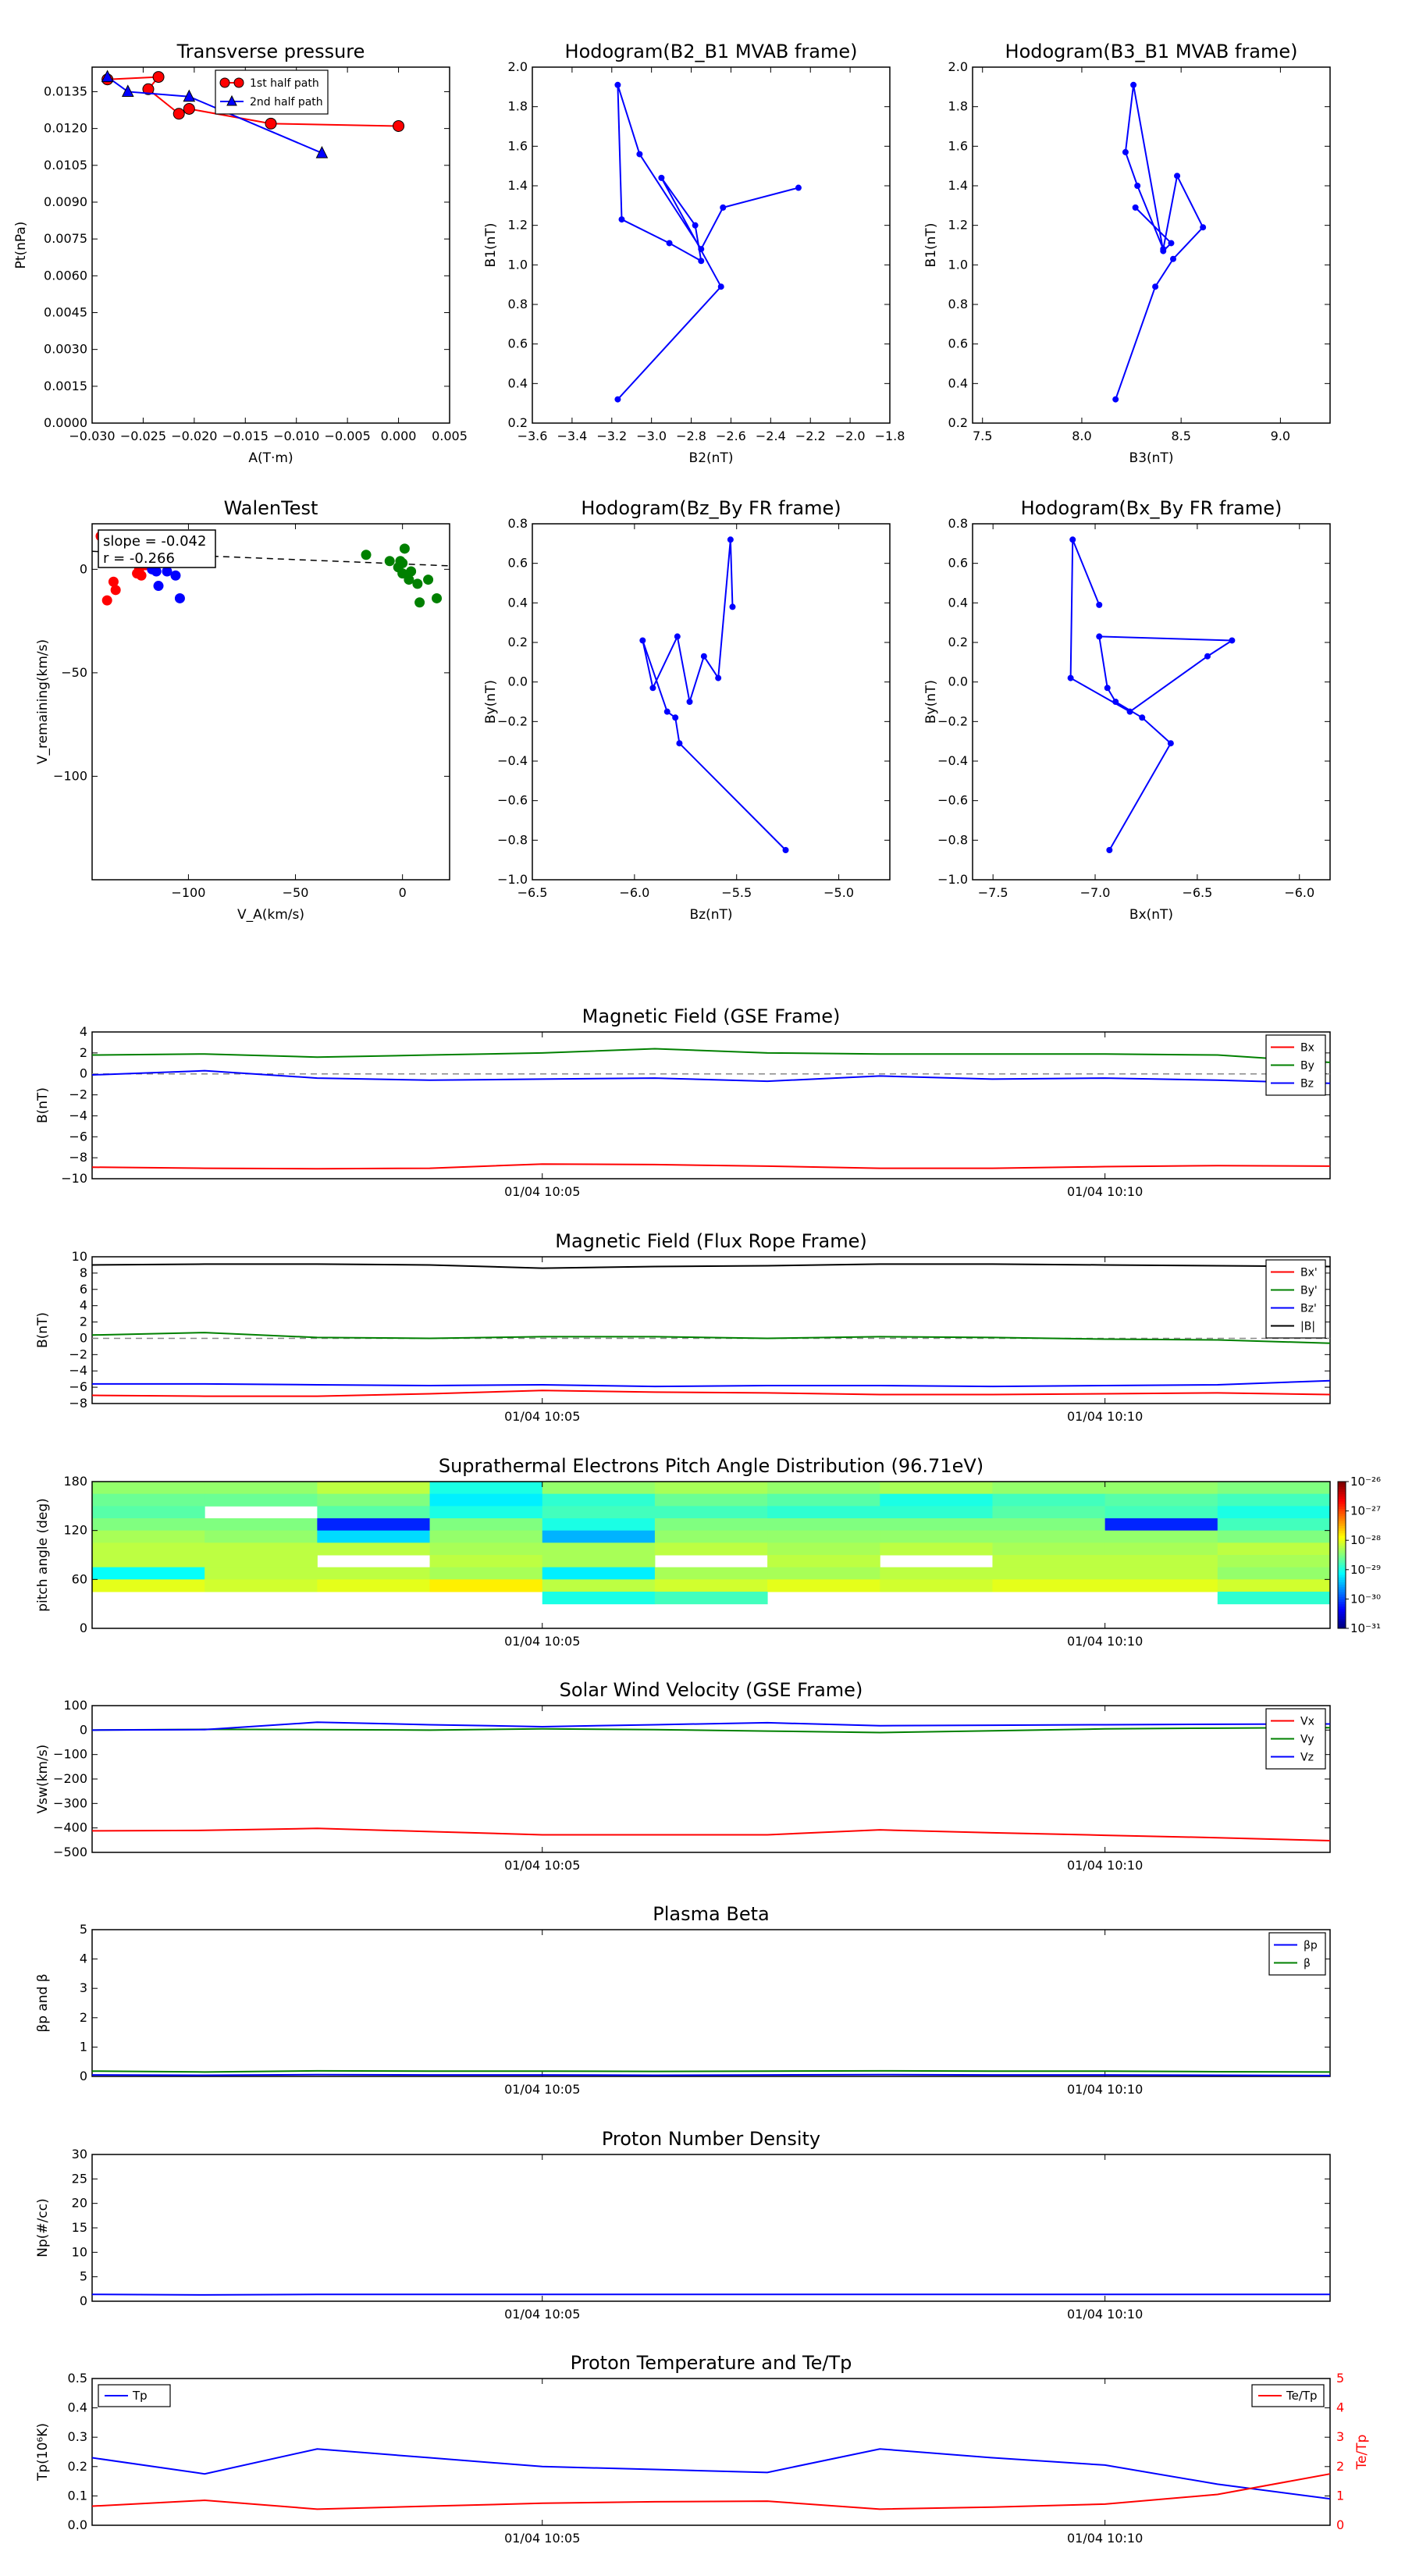 This screenshot has width=1405, height=2576. Describe the element at coordinates (1151, 915) in the screenshot. I see `x-axis-label: Bx(nT)` at that location.